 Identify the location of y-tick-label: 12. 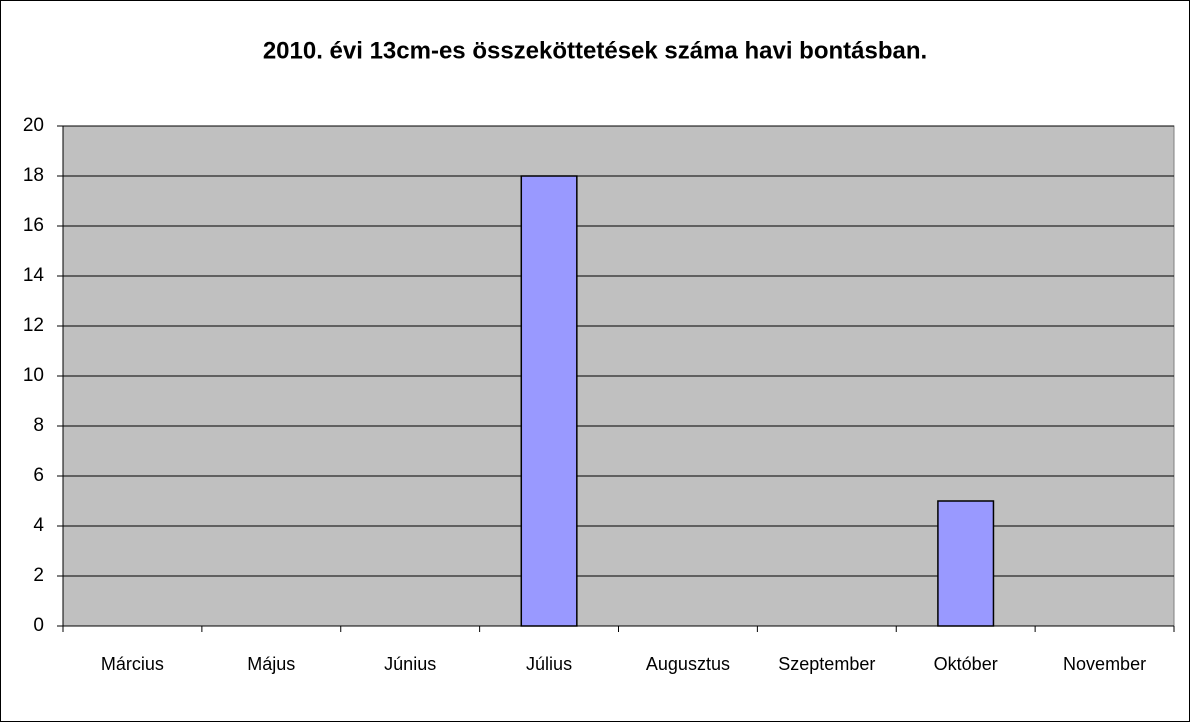
(33, 325).